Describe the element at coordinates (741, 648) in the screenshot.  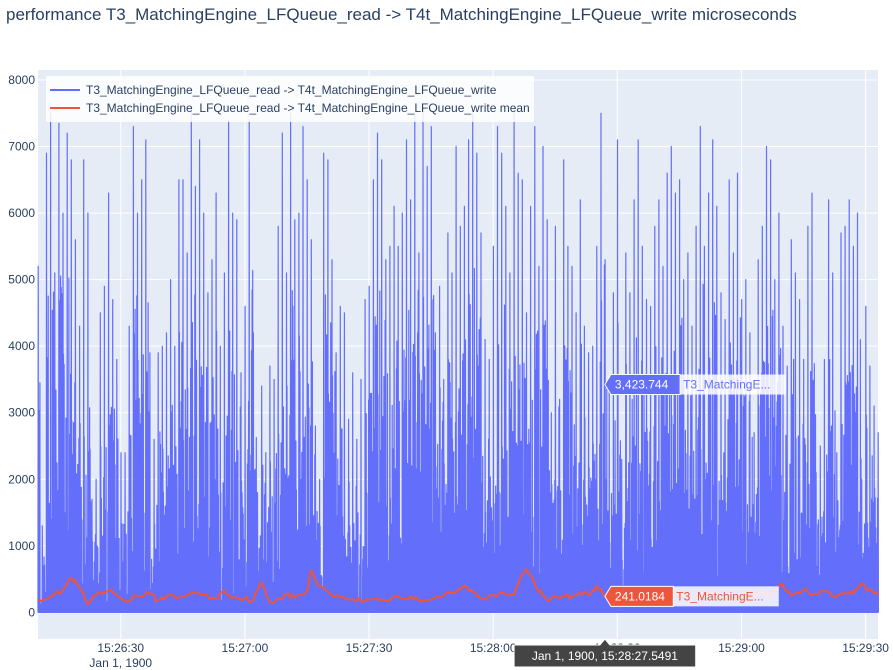
I see `x-tick-label: 15:29:00` at that location.